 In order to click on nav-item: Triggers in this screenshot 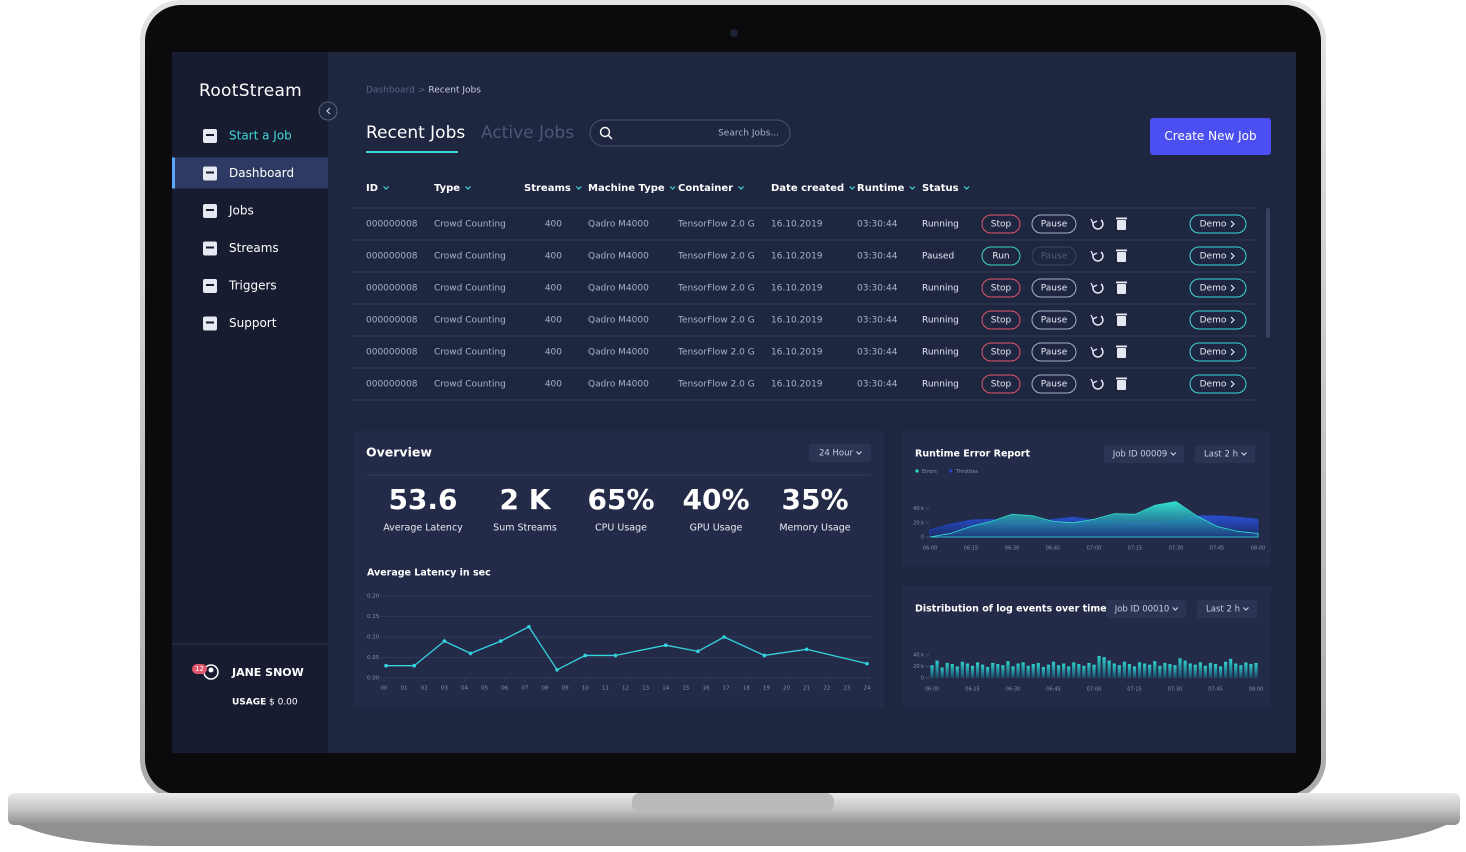, I will do `click(240, 286)`.